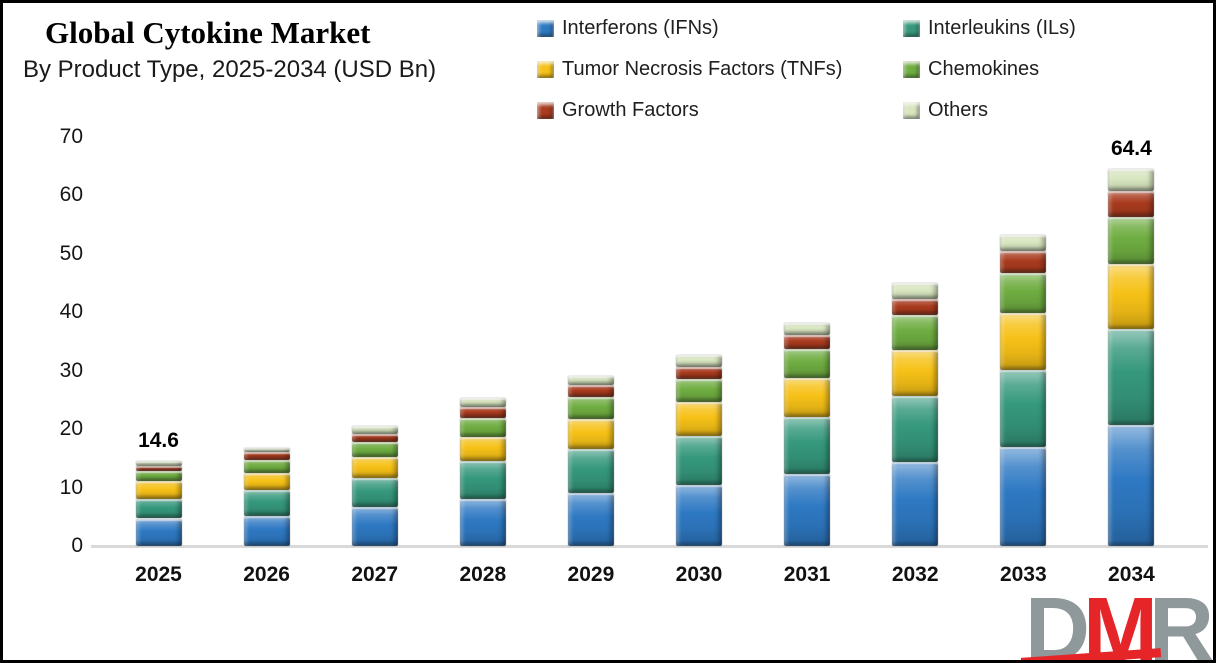 Image resolution: width=1216 pixels, height=663 pixels. I want to click on y-axis-tick-label: 0, so click(77, 545).